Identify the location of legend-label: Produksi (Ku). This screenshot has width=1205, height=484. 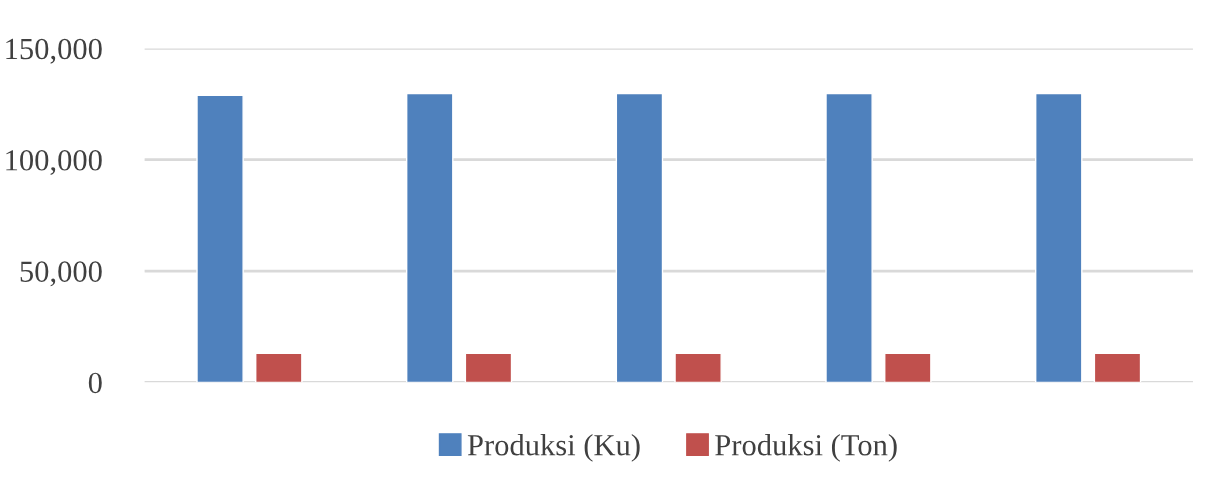
(553, 448).